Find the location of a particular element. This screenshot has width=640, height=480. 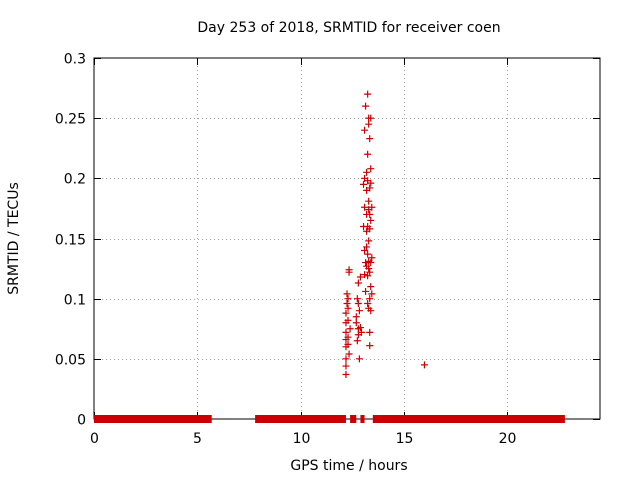

y-tick-label: 0.3 is located at coordinates (75, 60).